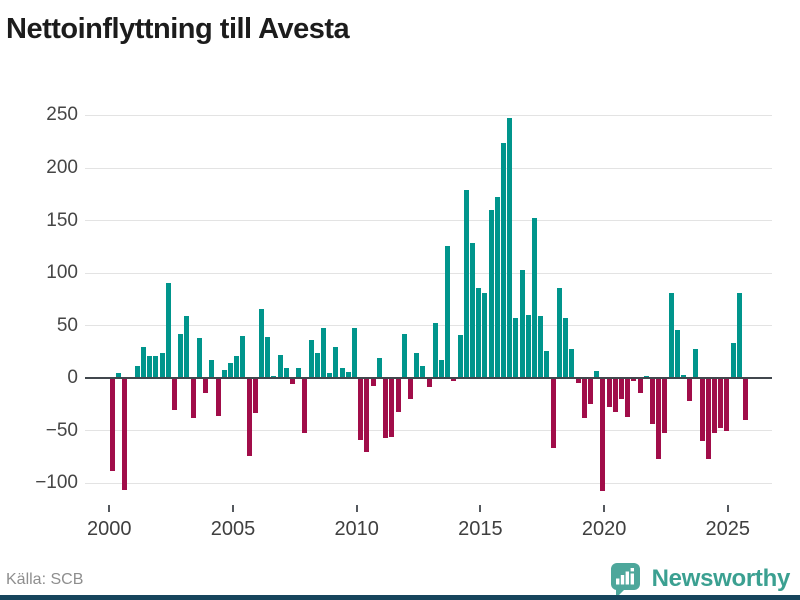  Describe the element at coordinates (62, 115) in the screenshot. I see `y-tick-label: 250` at that location.